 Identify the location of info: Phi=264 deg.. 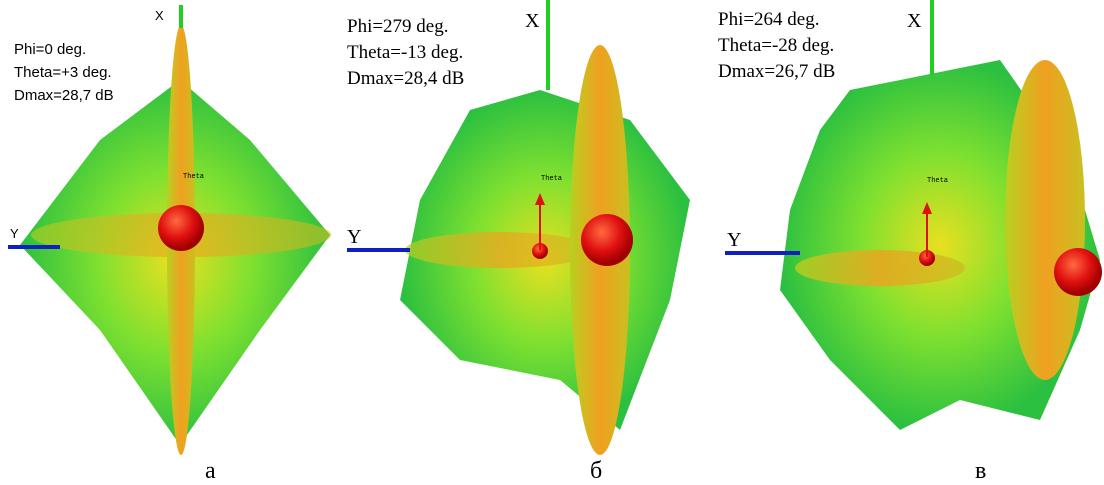
(769, 19).